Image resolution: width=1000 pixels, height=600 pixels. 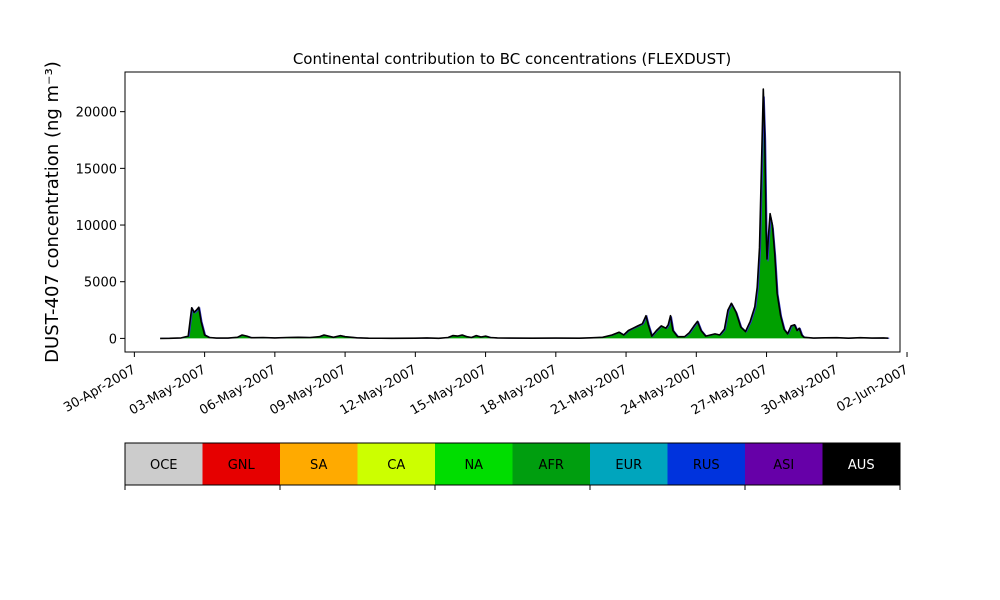 I want to click on legend-label-gnl: GNL, so click(x=242, y=465).